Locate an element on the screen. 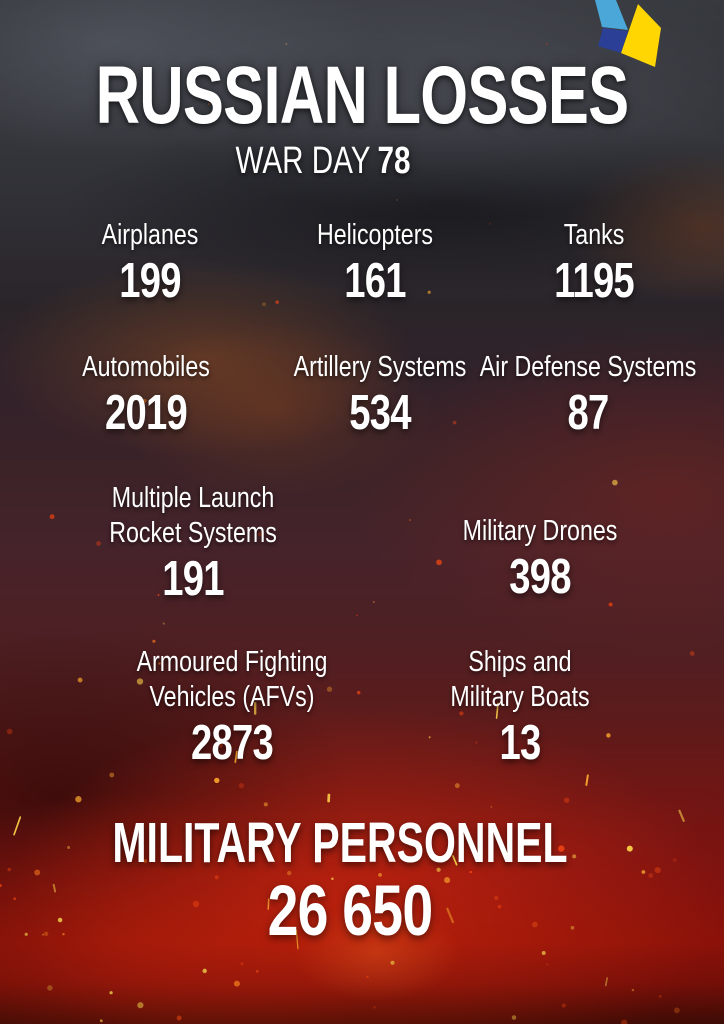  stat-artillery-systems-value: 534 is located at coordinates (380, 413).